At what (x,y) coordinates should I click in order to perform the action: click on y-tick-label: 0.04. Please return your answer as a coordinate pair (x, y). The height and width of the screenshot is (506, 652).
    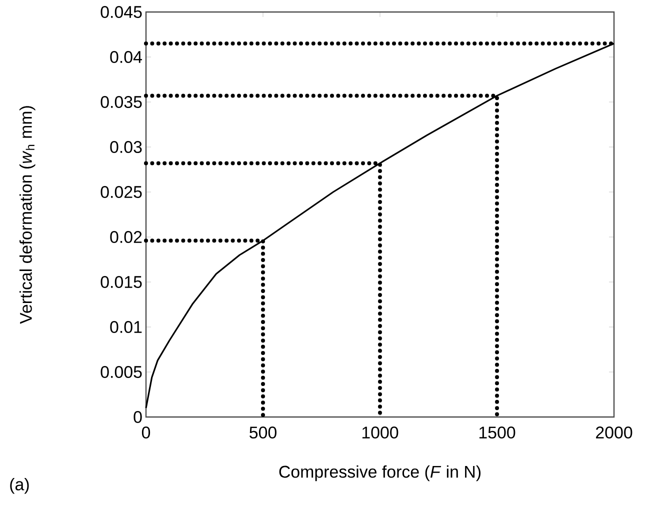
    Looking at the image, I should click on (126, 57).